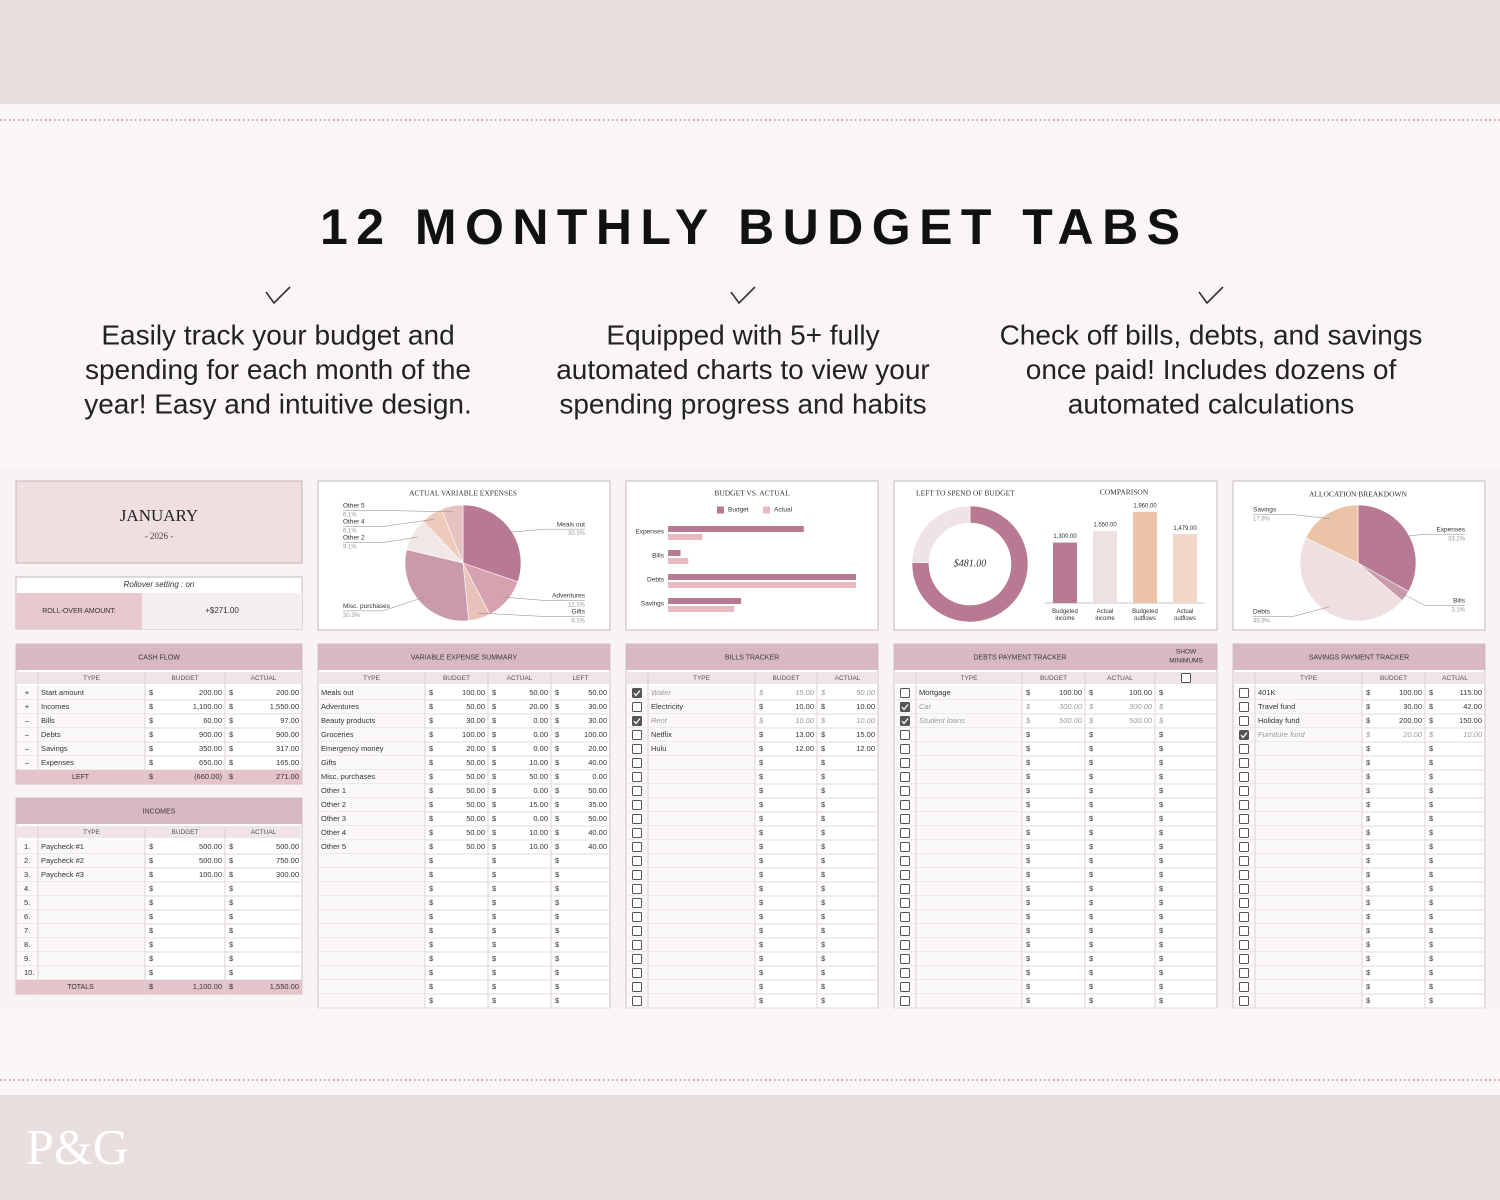 The width and height of the screenshot is (1500, 1200). I want to click on row-sign: –, so click(27, 748).